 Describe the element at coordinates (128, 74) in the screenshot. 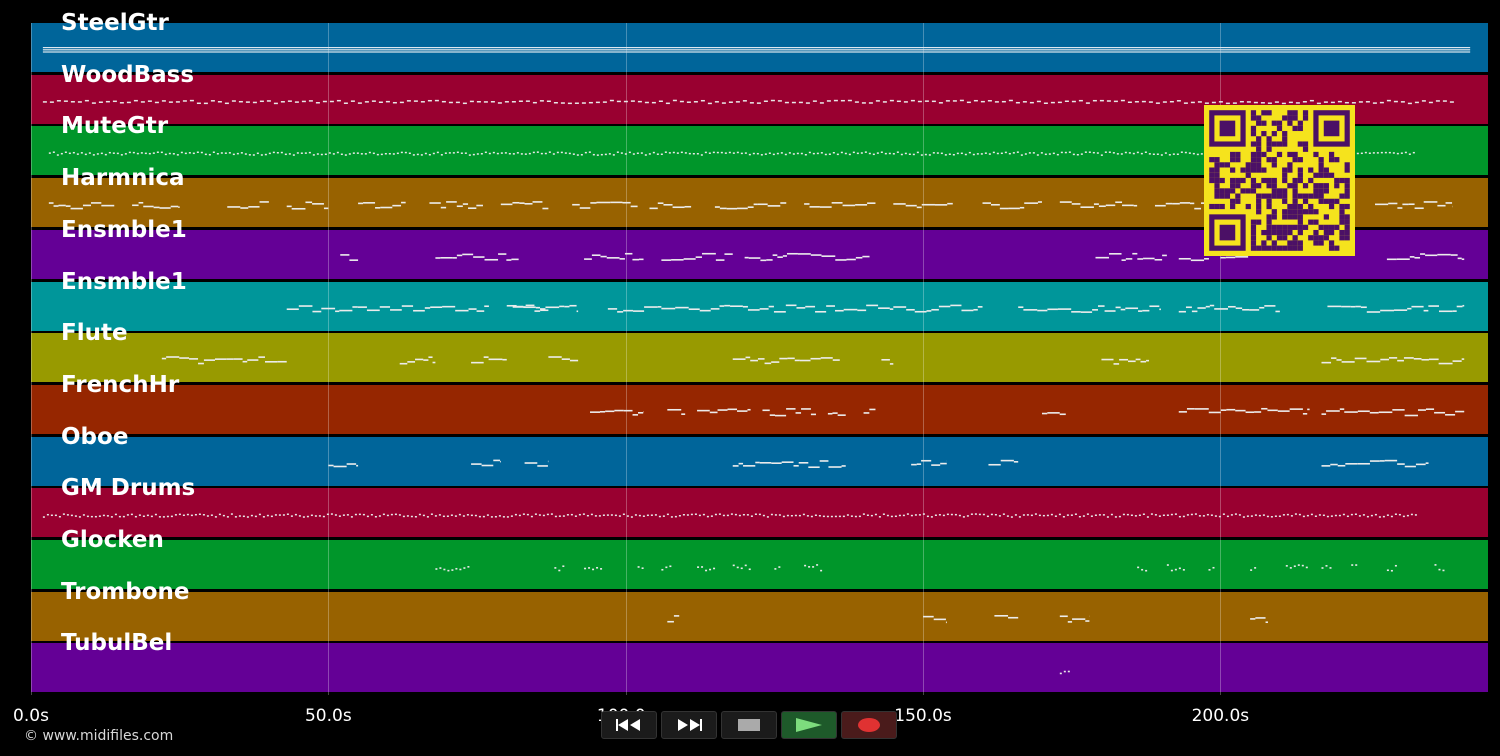

I see `track-name: WoodBass` at that location.